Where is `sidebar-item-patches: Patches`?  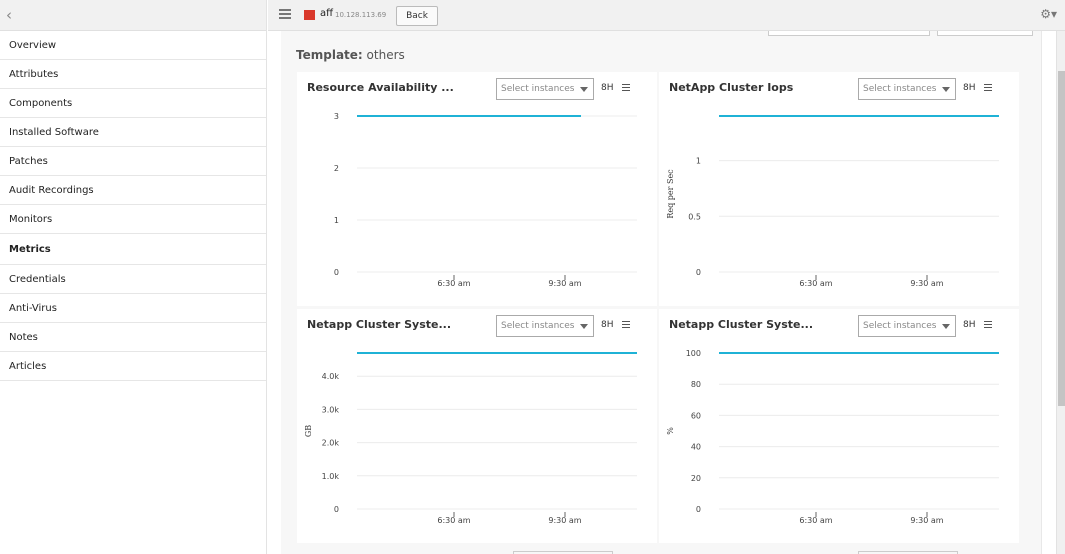 sidebar-item-patches: Patches is located at coordinates (133, 161).